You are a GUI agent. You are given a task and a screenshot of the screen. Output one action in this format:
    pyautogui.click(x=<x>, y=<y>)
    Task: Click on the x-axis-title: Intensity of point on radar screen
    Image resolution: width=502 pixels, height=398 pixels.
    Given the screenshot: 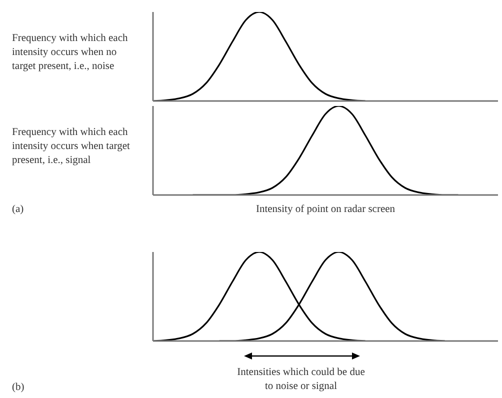 What is the action you would take?
    pyautogui.click(x=325, y=209)
    